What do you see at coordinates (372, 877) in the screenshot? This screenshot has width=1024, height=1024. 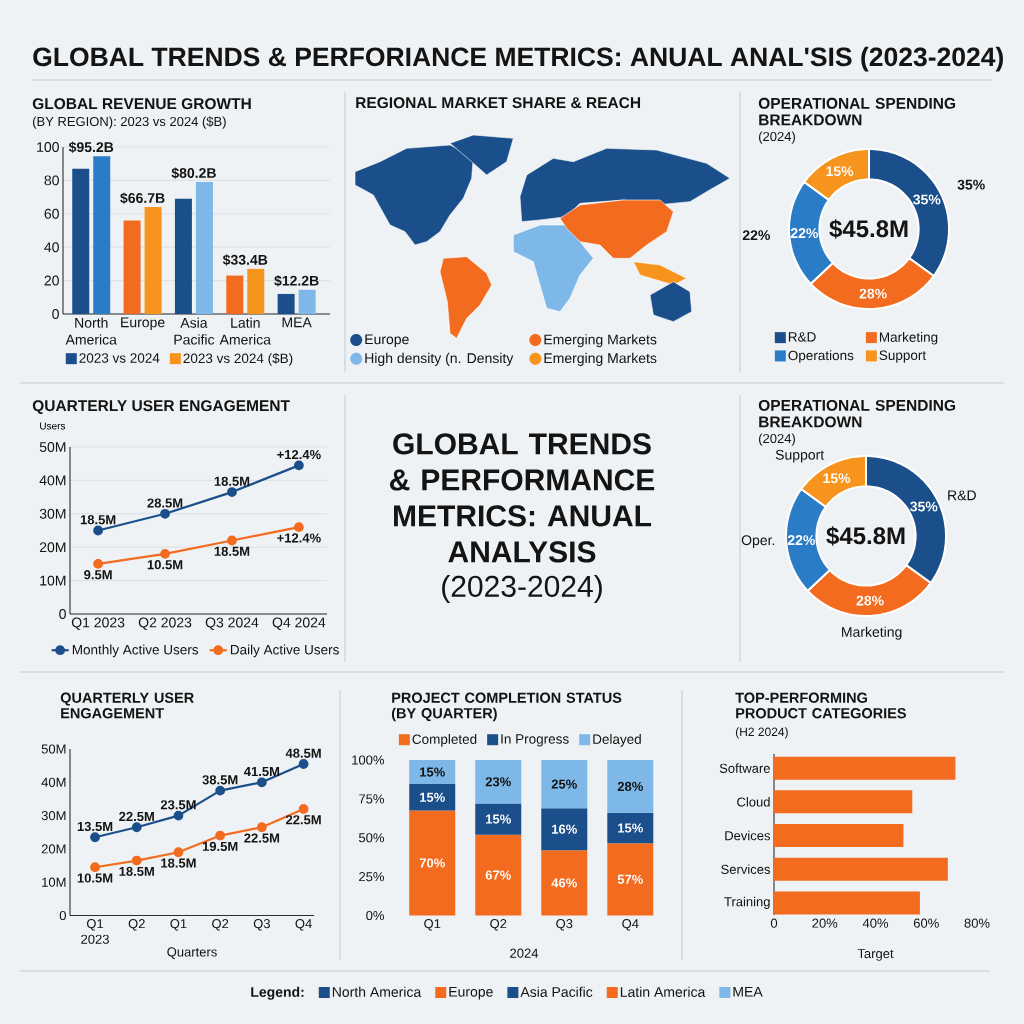 I see `y-tick-label: 25%` at bounding box center [372, 877].